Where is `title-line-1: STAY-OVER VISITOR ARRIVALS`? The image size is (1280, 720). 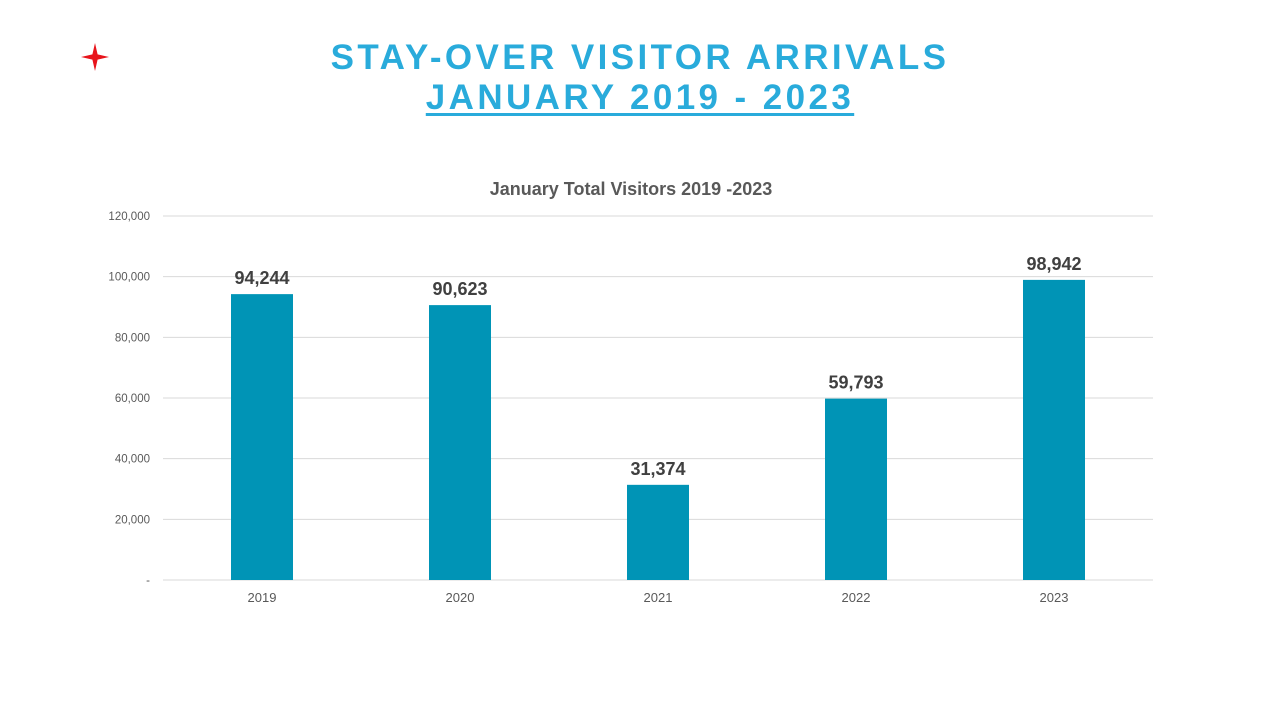 title-line-1: STAY-OVER VISITOR ARRIVALS is located at coordinates (640, 57).